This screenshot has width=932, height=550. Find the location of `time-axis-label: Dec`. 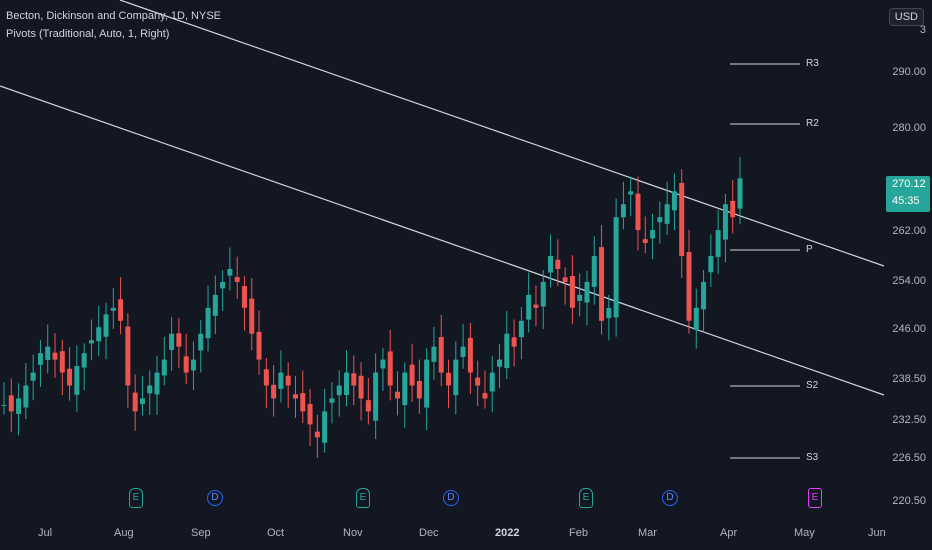

time-axis-label: Dec is located at coordinates (429, 533).